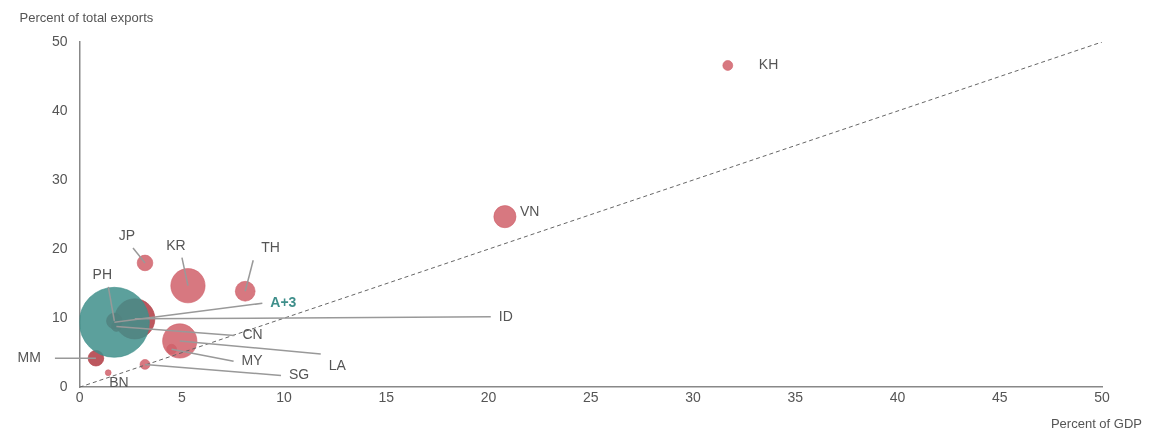 Image resolution: width=1150 pixels, height=440 pixels. I want to click on x-tick-label: 45, so click(999, 397).